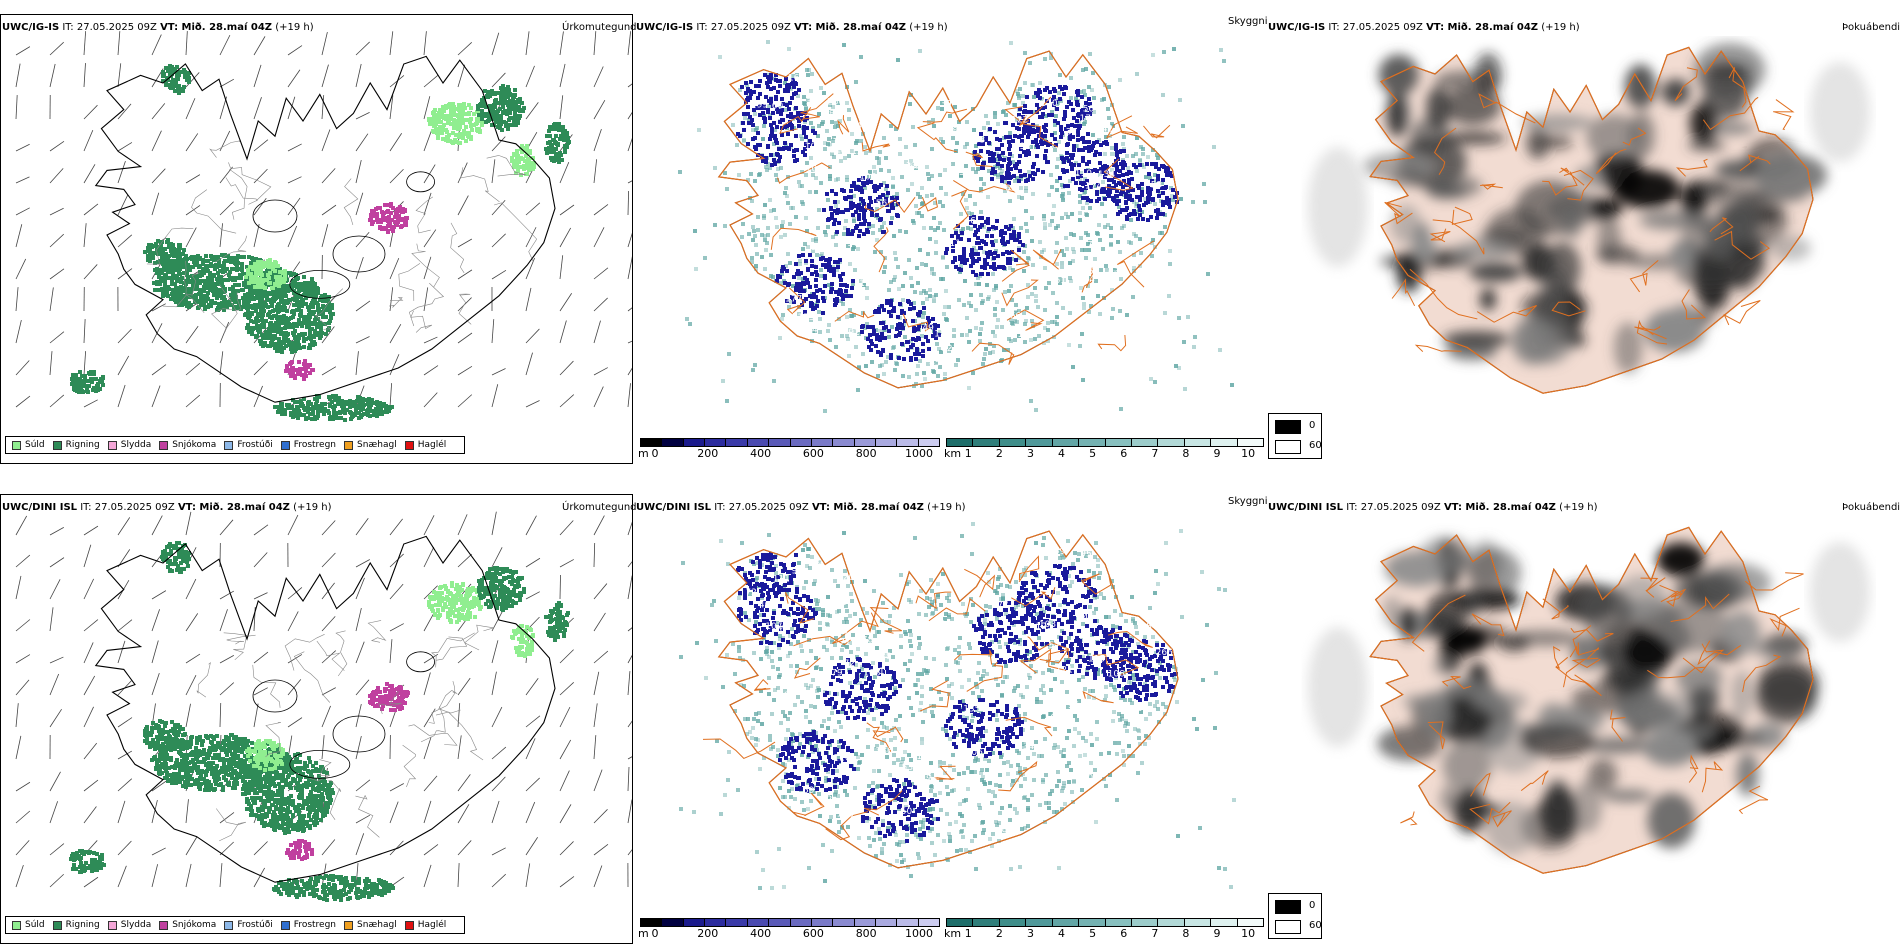  I want to click on legend-entry: Slydda, so click(129, 925).